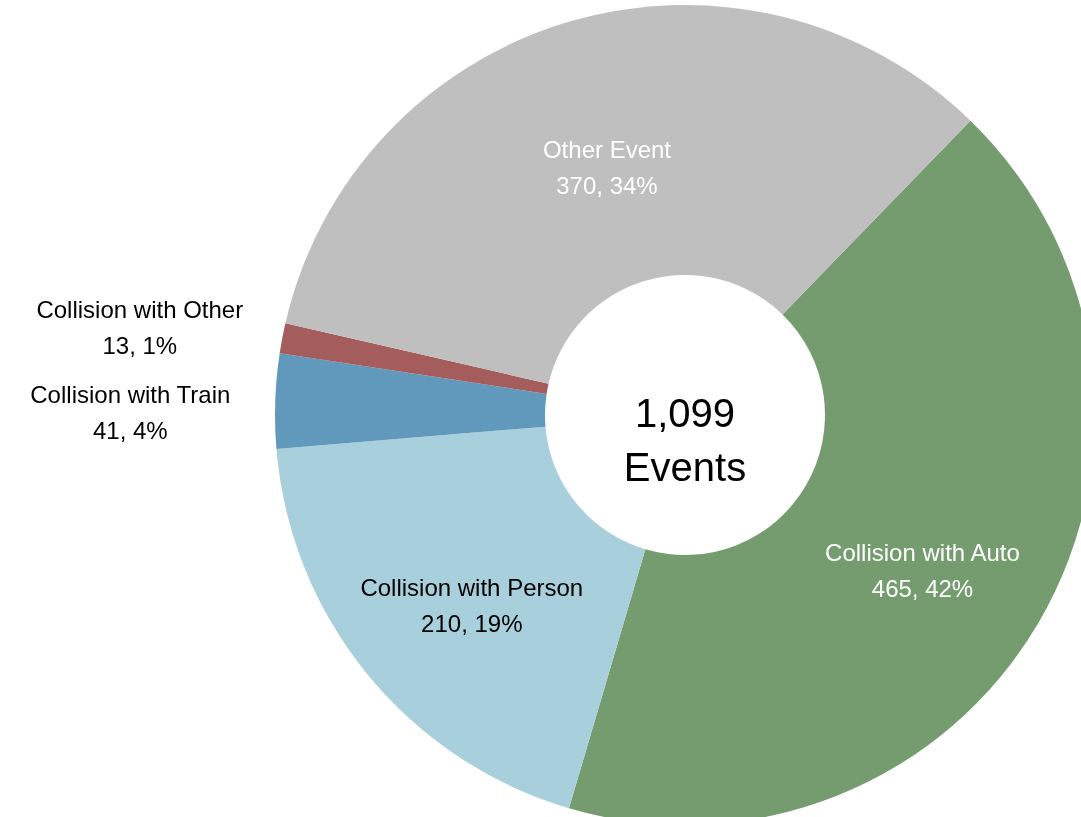 The width and height of the screenshot is (1081, 817). I want to click on slice-label: Other Event, so click(607, 150).